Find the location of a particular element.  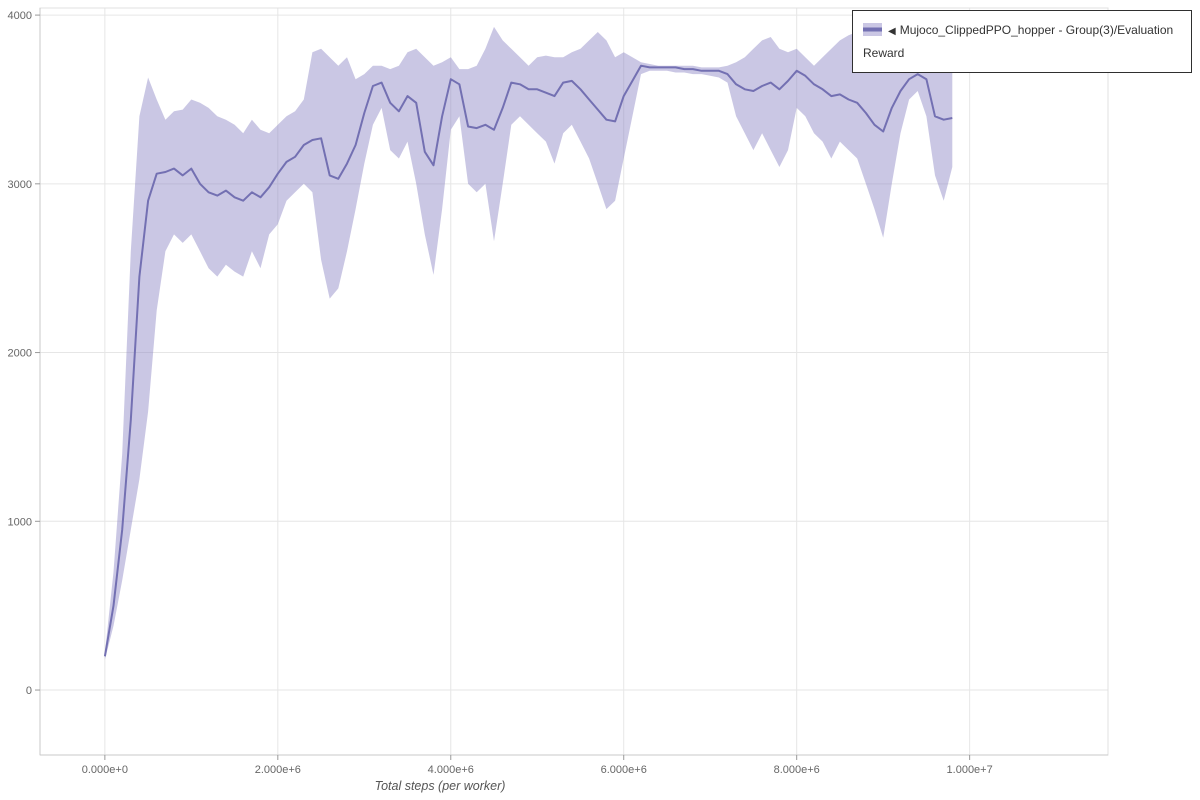

y-tick-label: 0 is located at coordinates (29, 691).